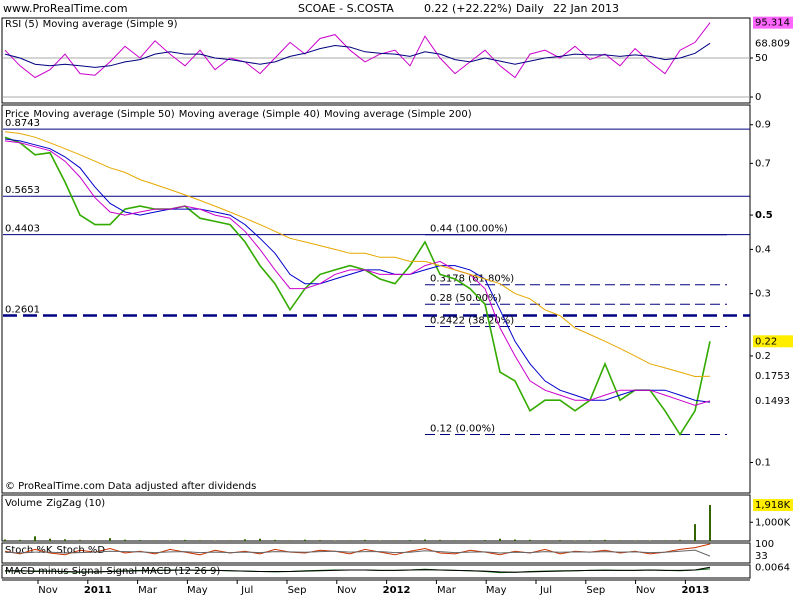 The height and width of the screenshot is (600, 800). I want to click on fib-label: 0.12 (0.00%), so click(462, 428).